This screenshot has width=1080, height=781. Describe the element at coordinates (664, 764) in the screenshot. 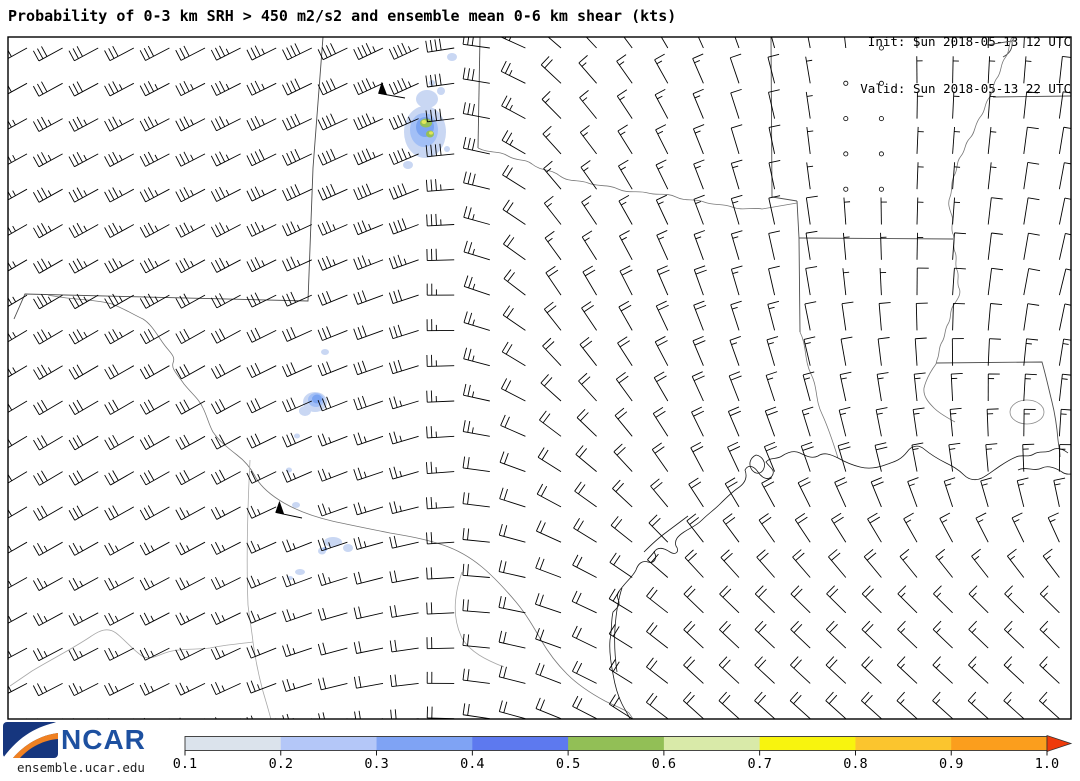

I see `colorbar-label: 0.6` at that location.